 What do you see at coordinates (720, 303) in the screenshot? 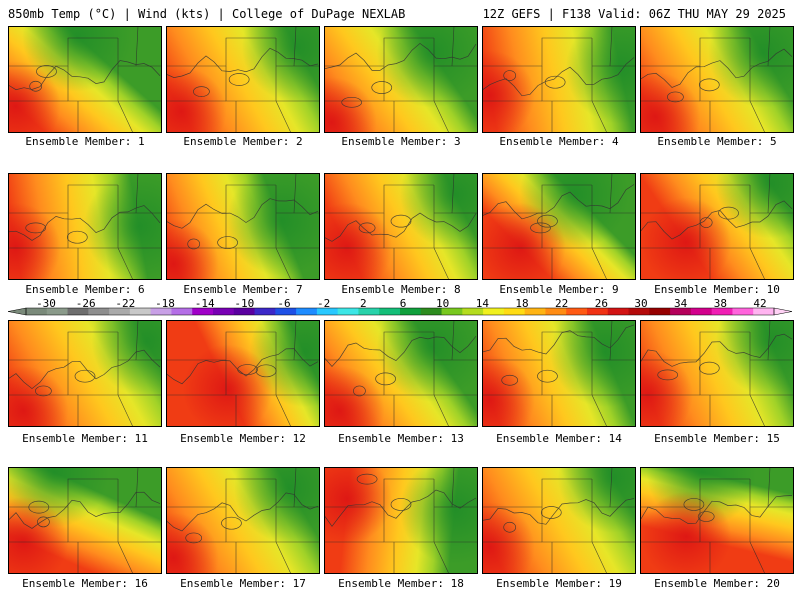
I see `colorbar-tick-label: 38` at bounding box center [720, 303].